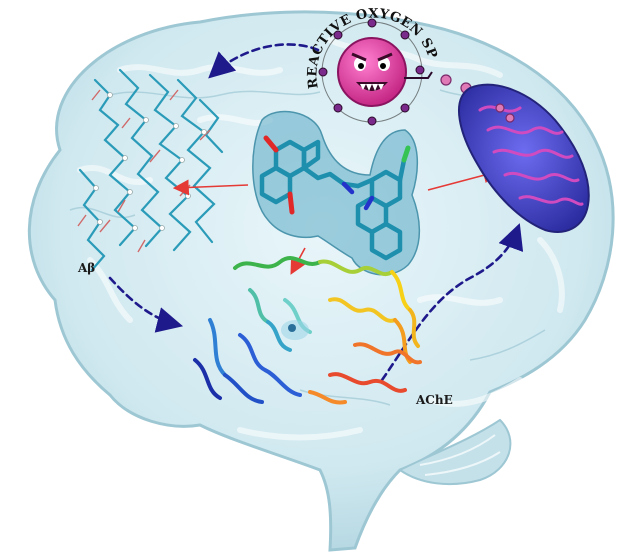  What do you see at coordinates (210, 187) in the screenshot?
I see `arrow-to-abeta` at bounding box center [210, 187].